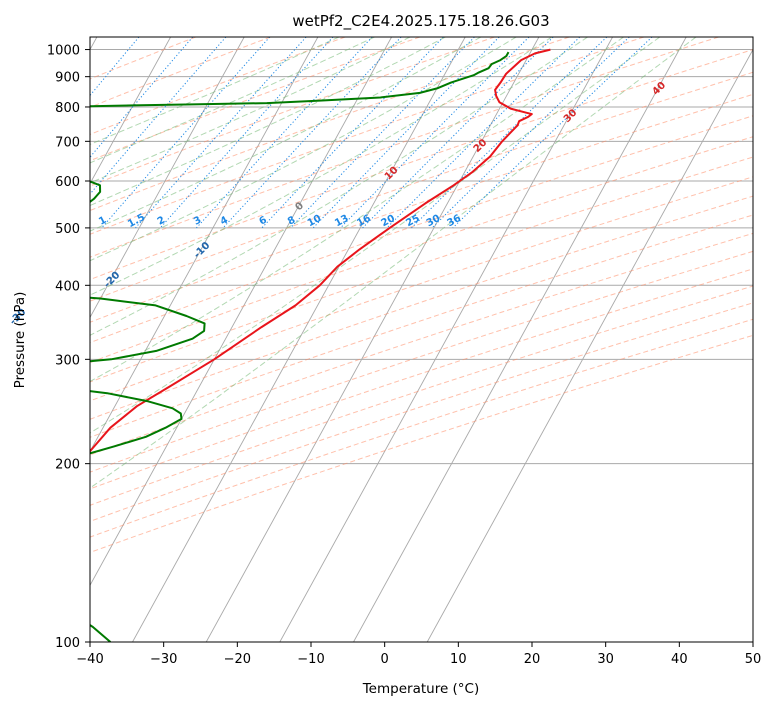 The height and width of the screenshot is (708, 775). Describe the element at coordinates (385, 659) in the screenshot. I see `x-tick-label: 0` at that location.